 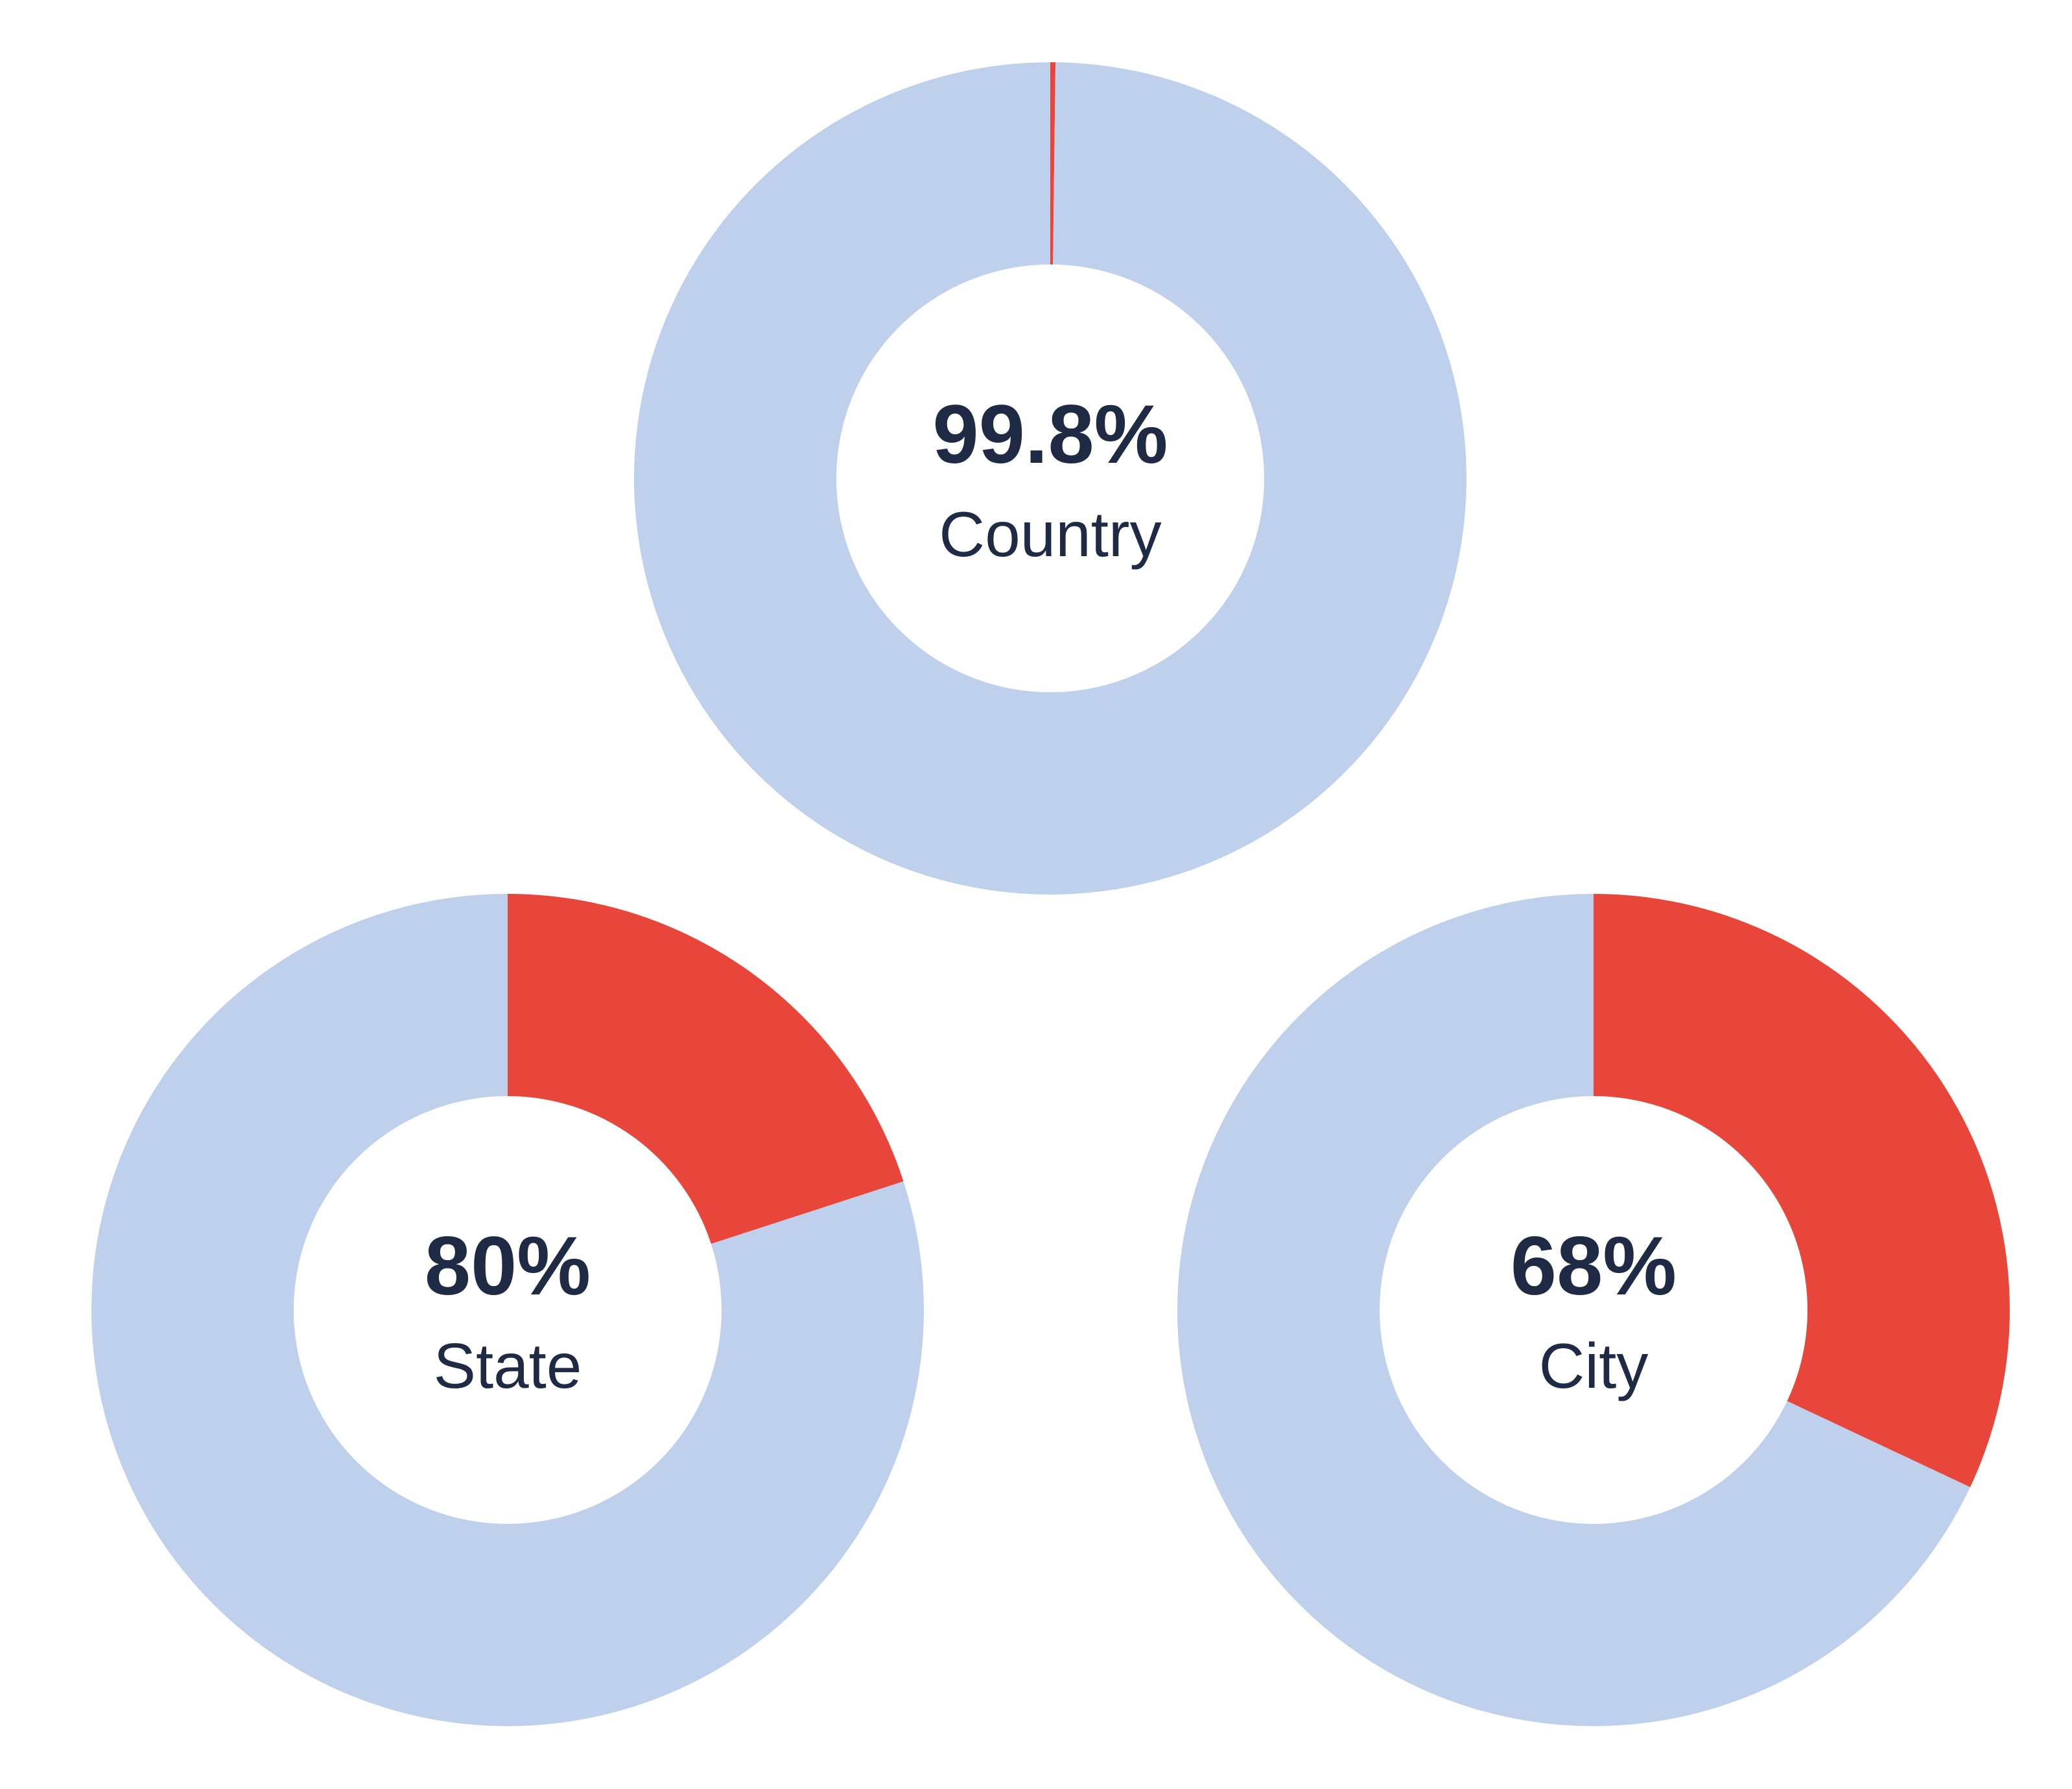 I want to click on center-label: City, so click(x=1594, y=1365).